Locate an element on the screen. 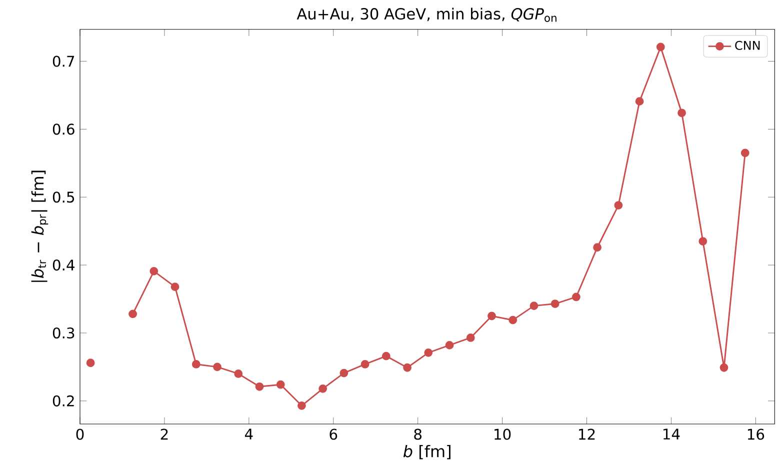  y-tick-label: 0.2 is located at coordinates (63, 400).